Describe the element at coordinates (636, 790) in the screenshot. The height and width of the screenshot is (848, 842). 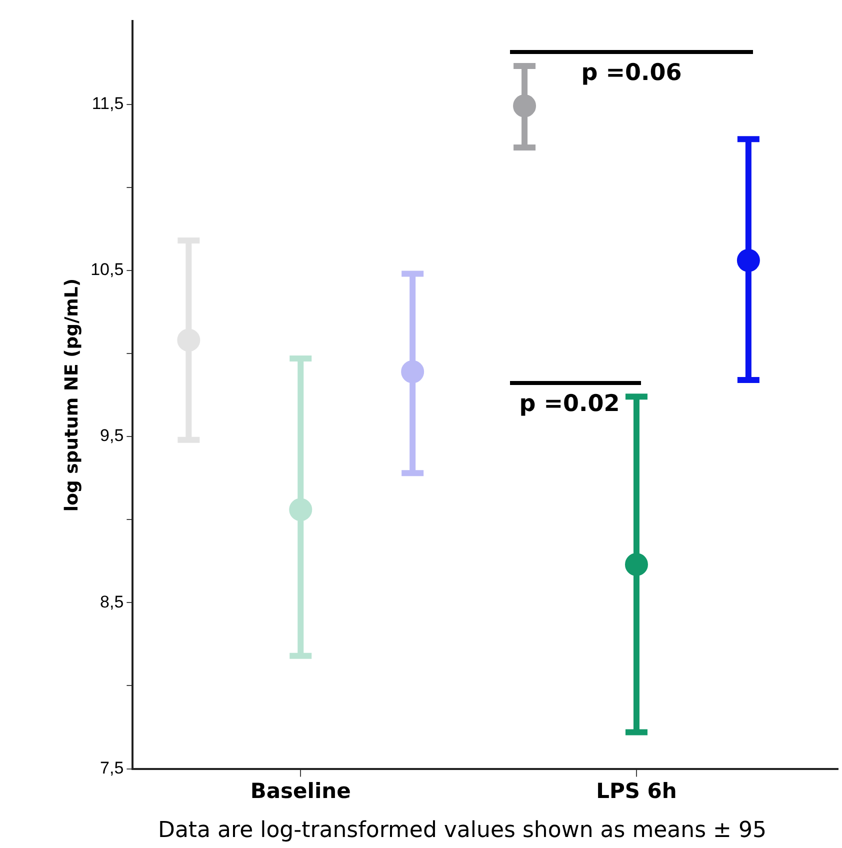
I see `x-tick-label: LPS 6h` at that location.